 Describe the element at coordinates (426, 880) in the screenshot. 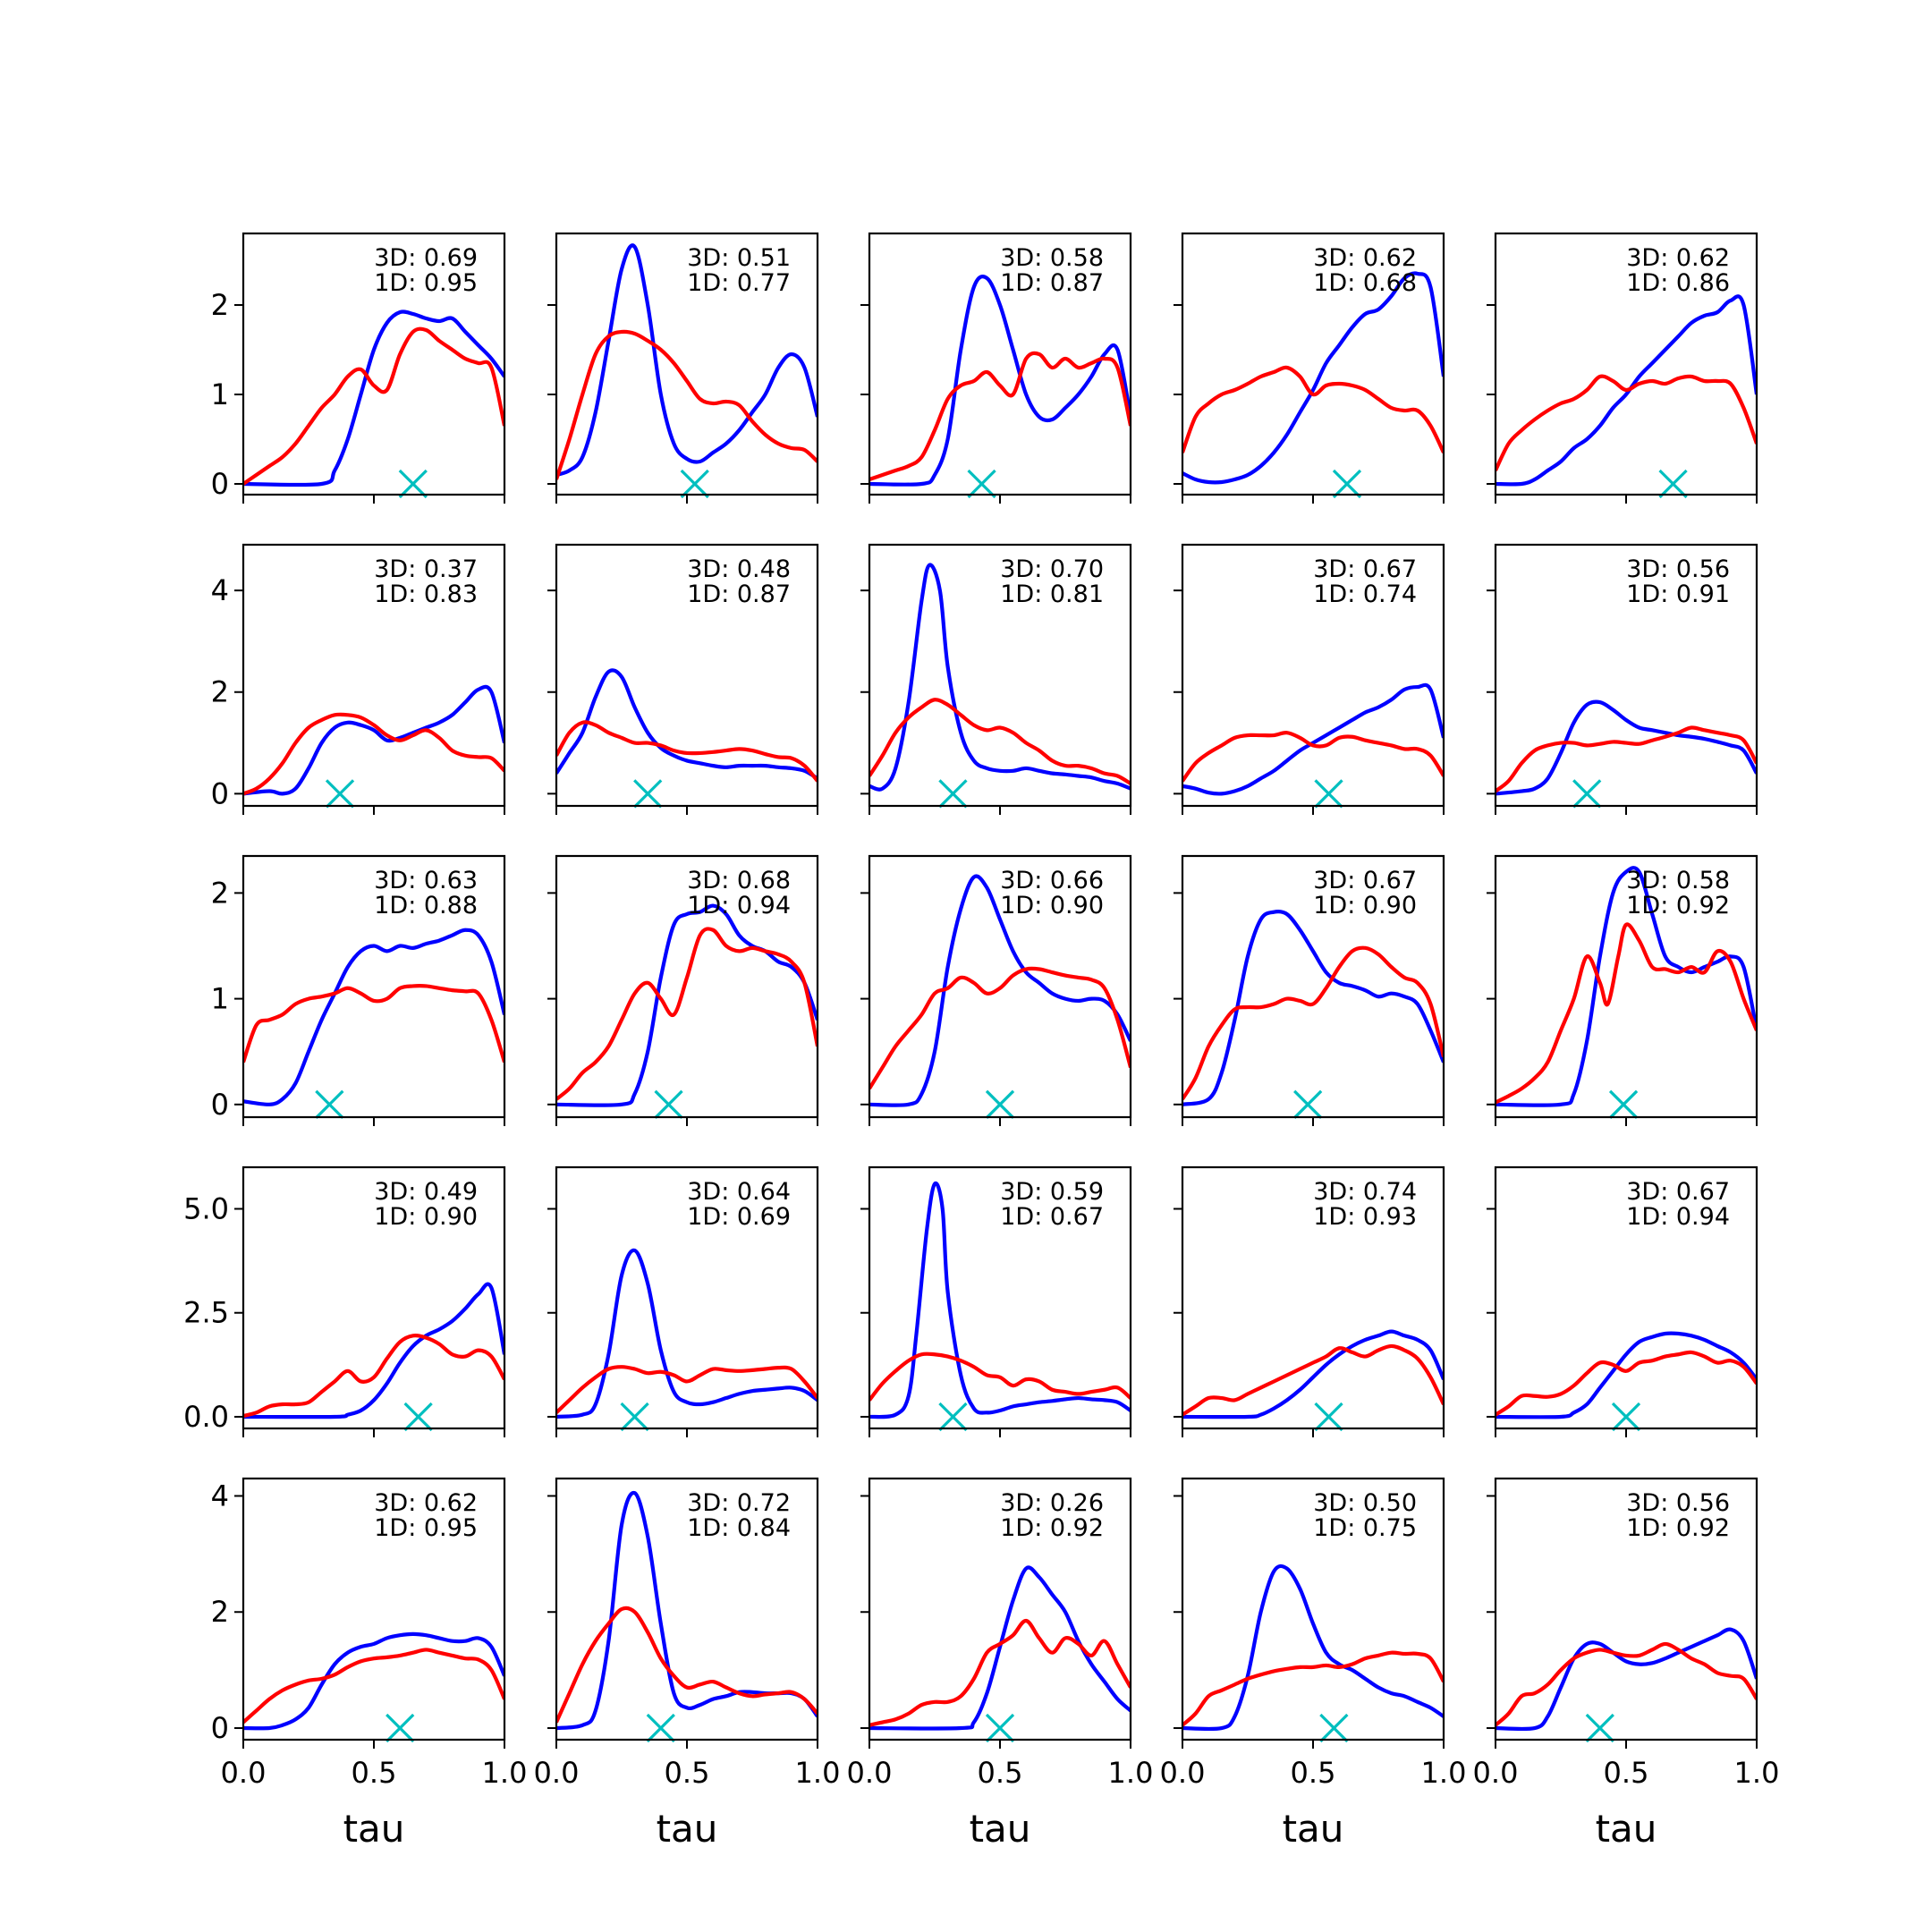

I see `annotation-3d: 3D: 0.63` at that location.